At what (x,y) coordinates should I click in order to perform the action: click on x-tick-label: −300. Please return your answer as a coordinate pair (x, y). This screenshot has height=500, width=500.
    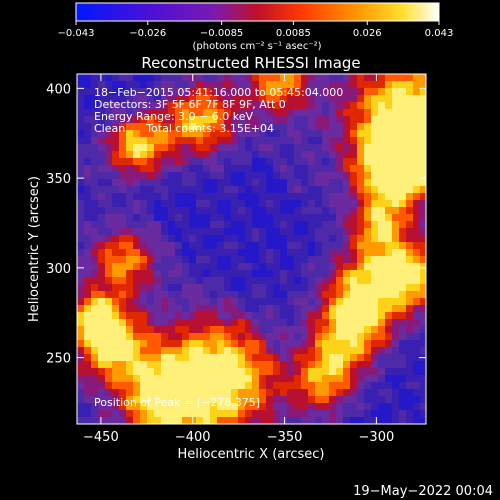
    Looking at the image, I should click on (377, 437).